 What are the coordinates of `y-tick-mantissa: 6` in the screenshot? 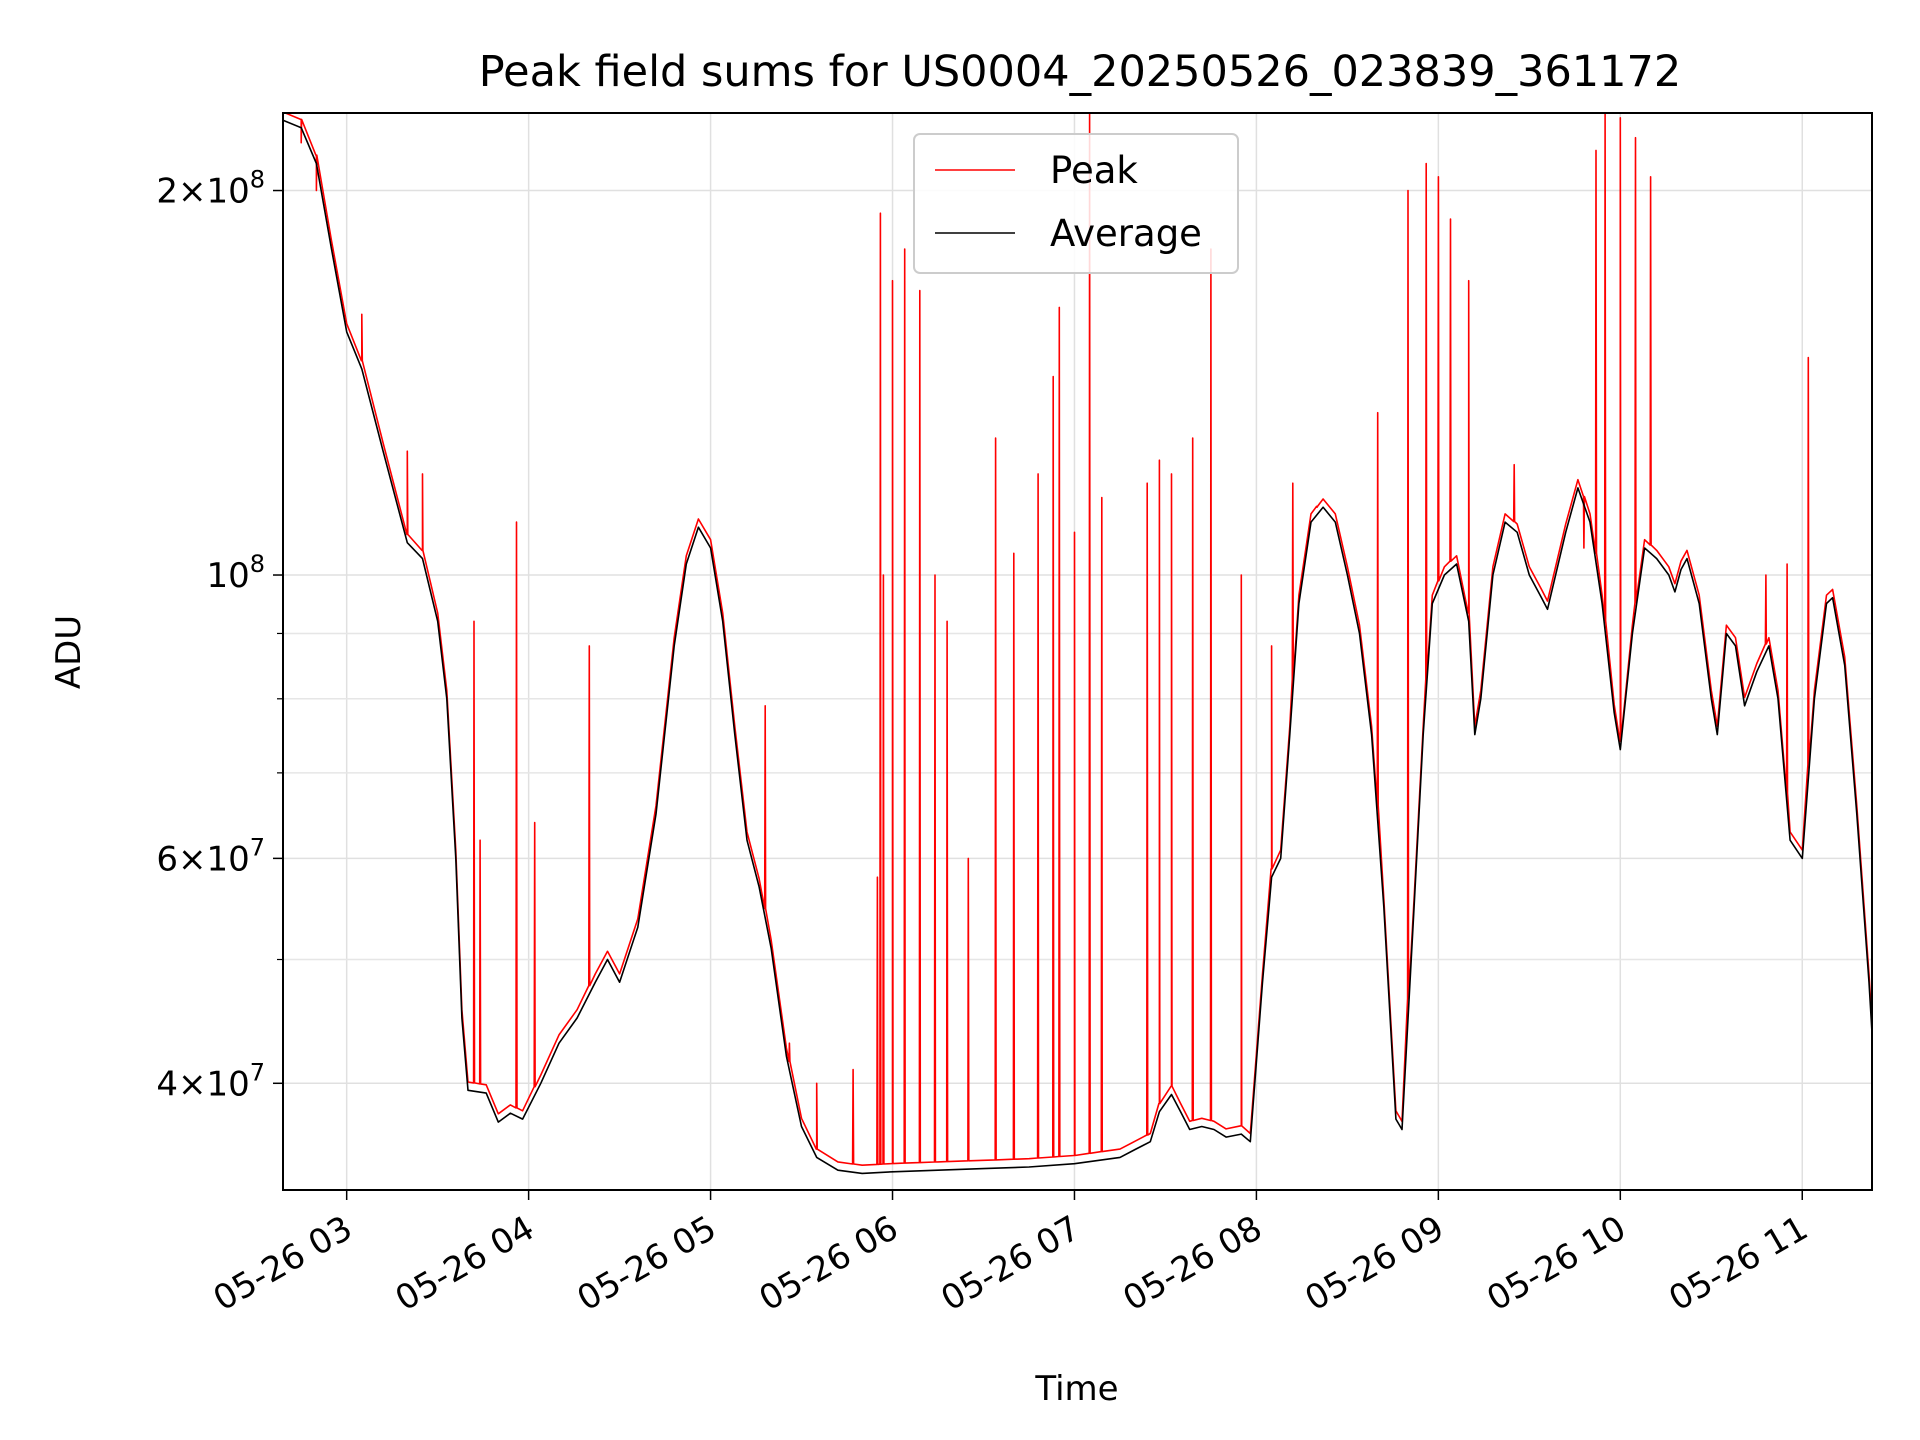 It's located at (167, 859).